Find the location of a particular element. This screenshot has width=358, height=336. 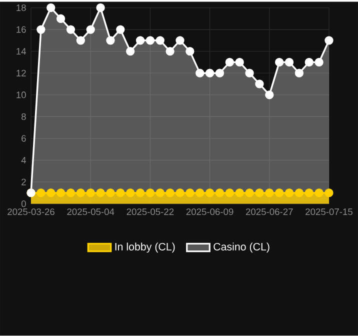

x-tick-label: 2025-06-27 is located at coordinates (269, 212).